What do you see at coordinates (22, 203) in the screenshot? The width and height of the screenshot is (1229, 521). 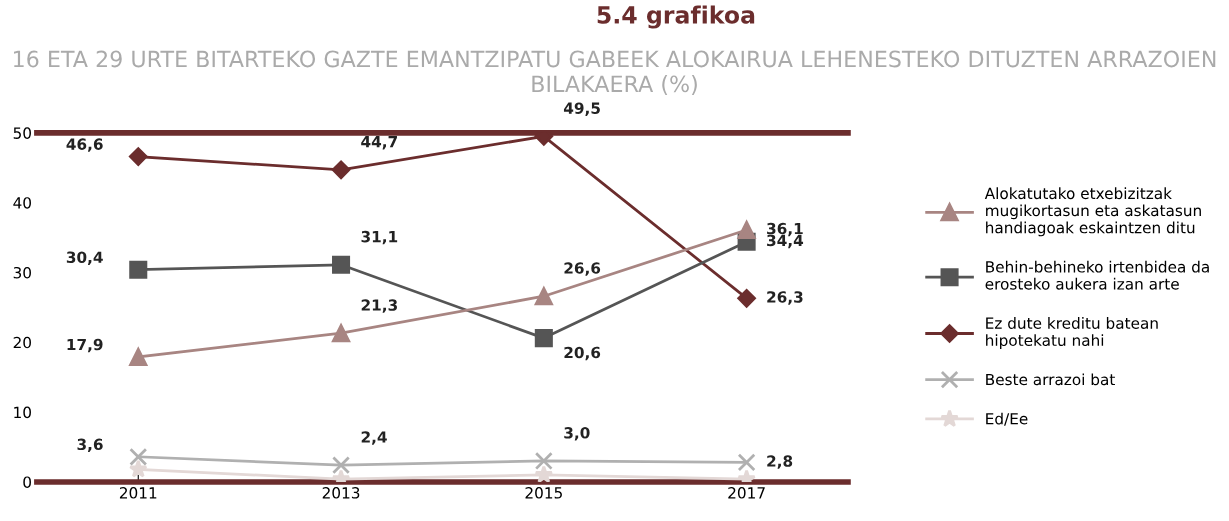 I see `y-tick-label: 40` at bounding box center [22, 203].